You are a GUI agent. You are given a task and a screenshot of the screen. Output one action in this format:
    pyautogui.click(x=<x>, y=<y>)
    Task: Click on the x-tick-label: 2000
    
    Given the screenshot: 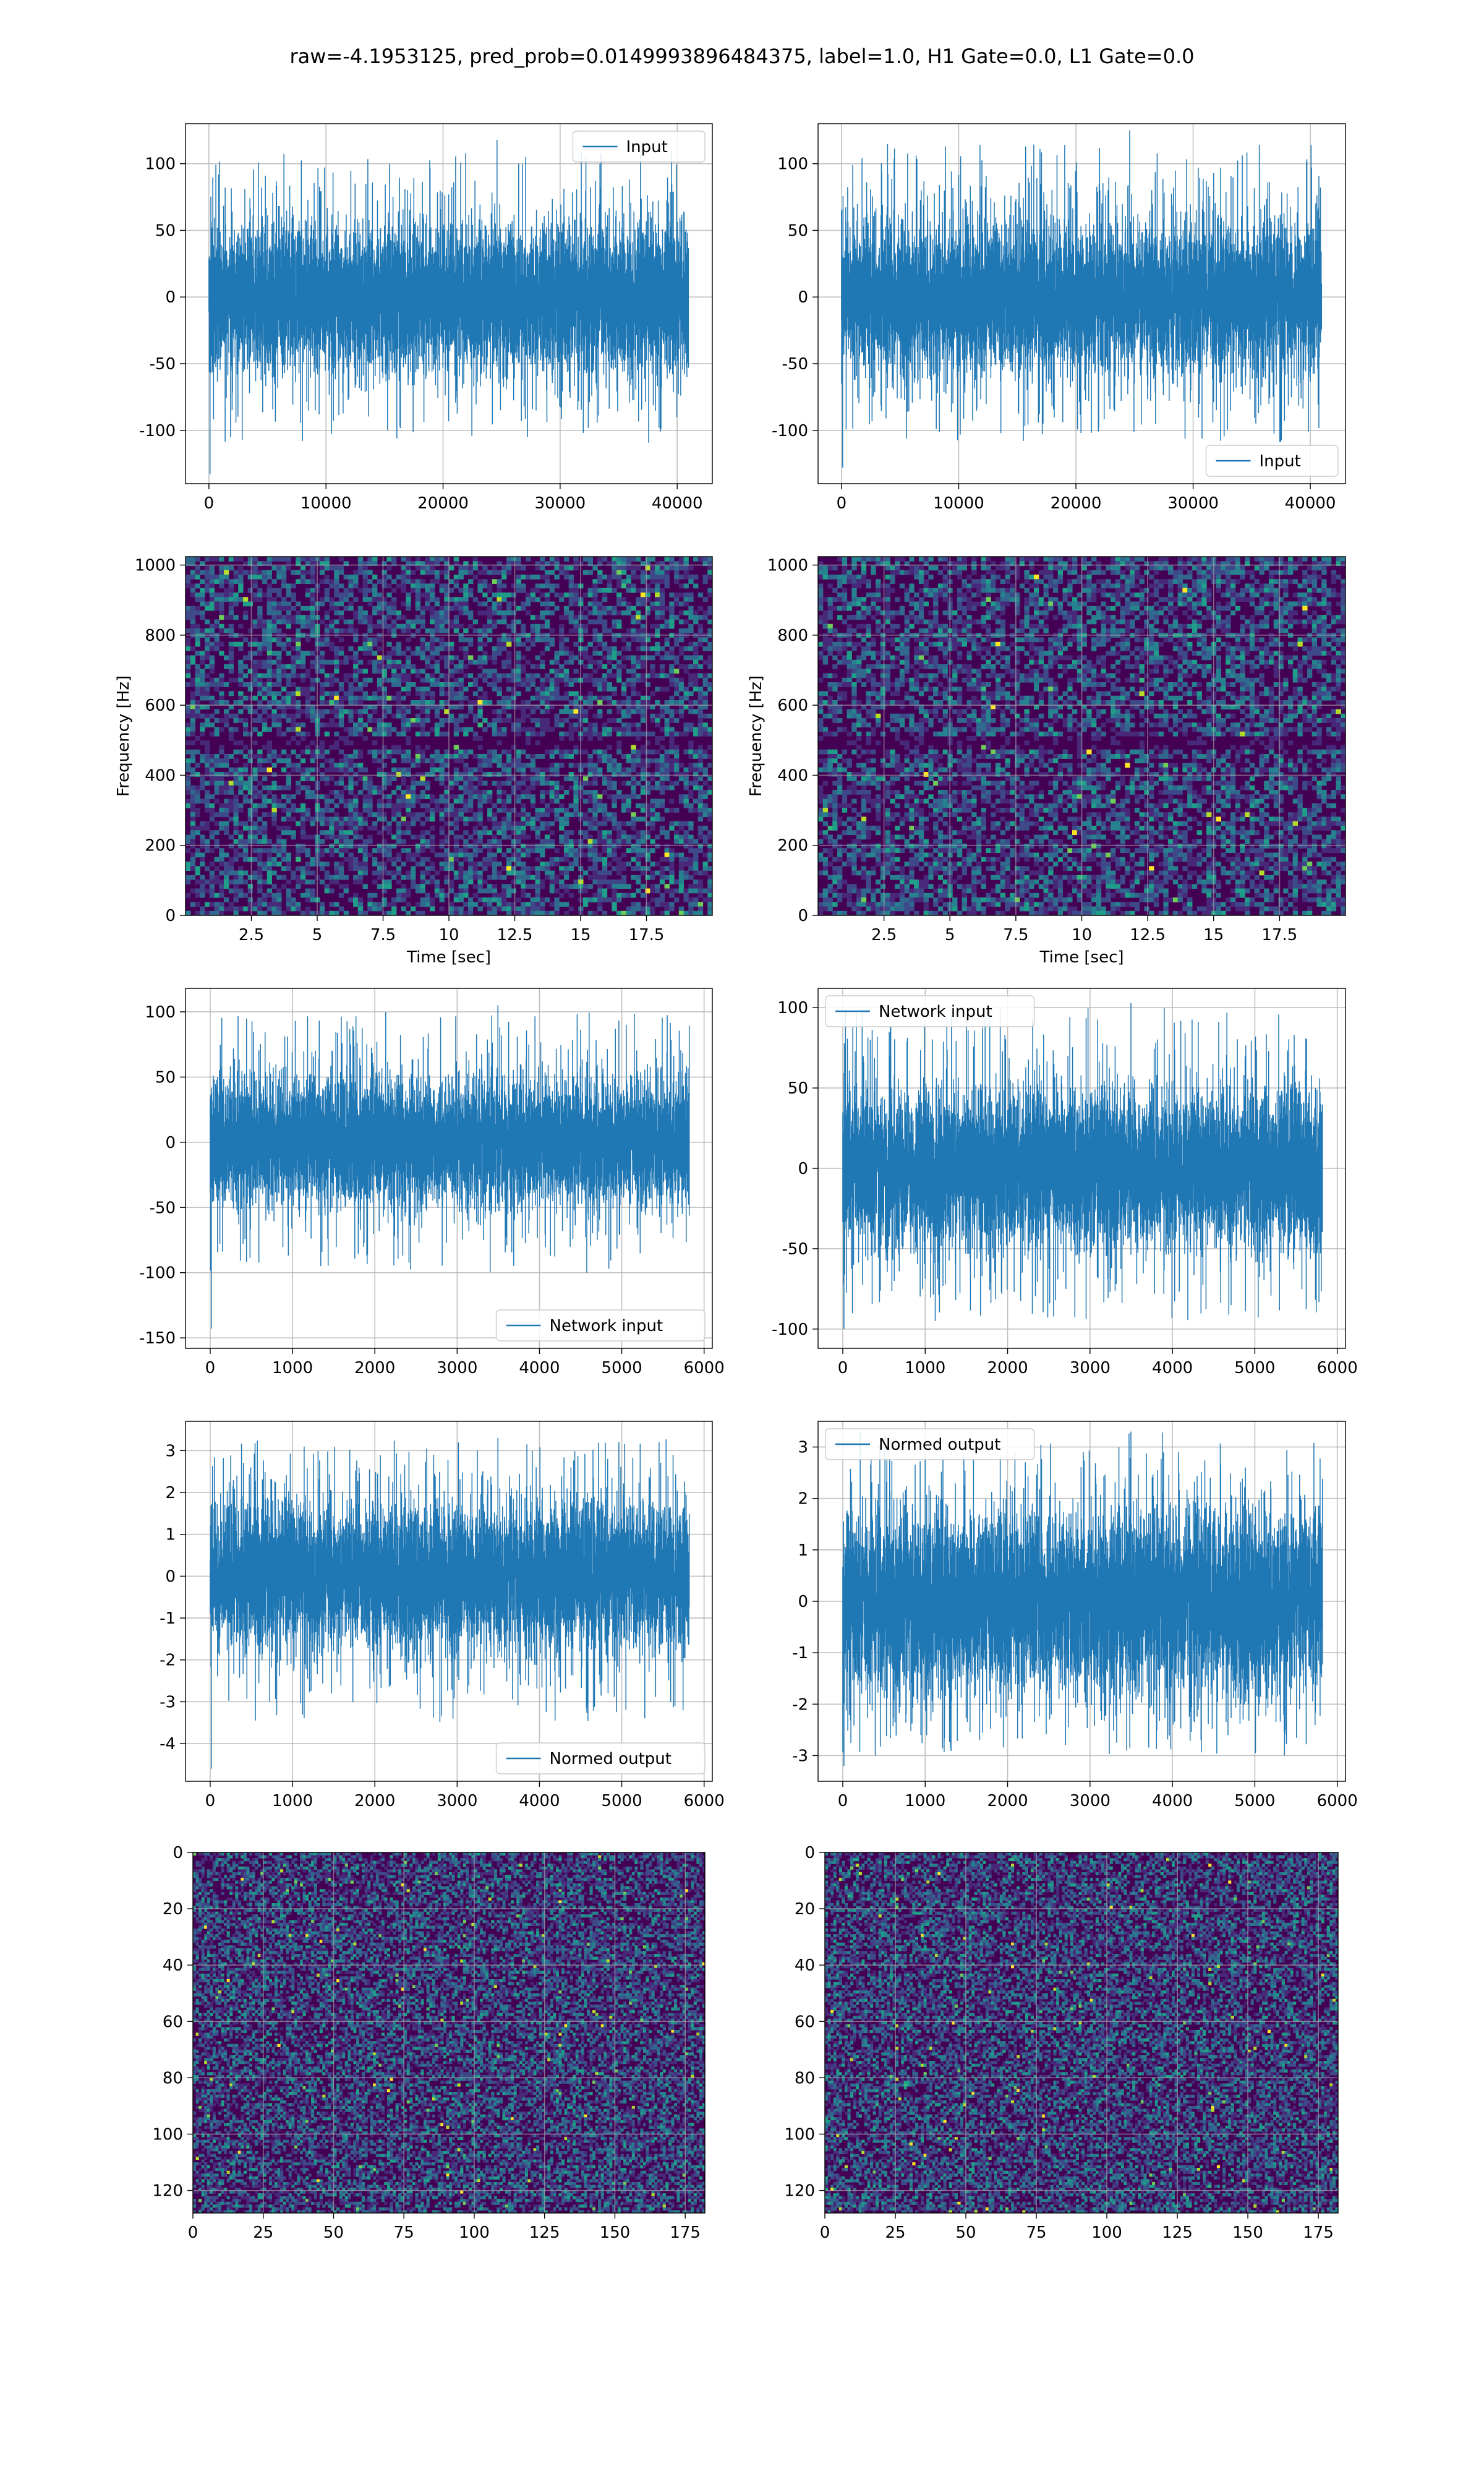 What is the action you would take?
    pyautogui.click(x=1007, y=1801)
    